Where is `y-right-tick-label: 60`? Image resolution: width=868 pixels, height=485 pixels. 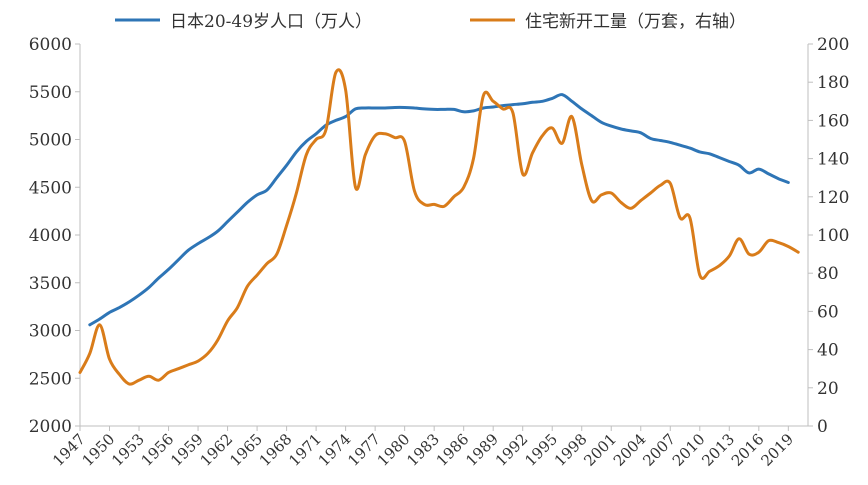
y-right-tick-label: 60 is located at coordinates (828, 312).